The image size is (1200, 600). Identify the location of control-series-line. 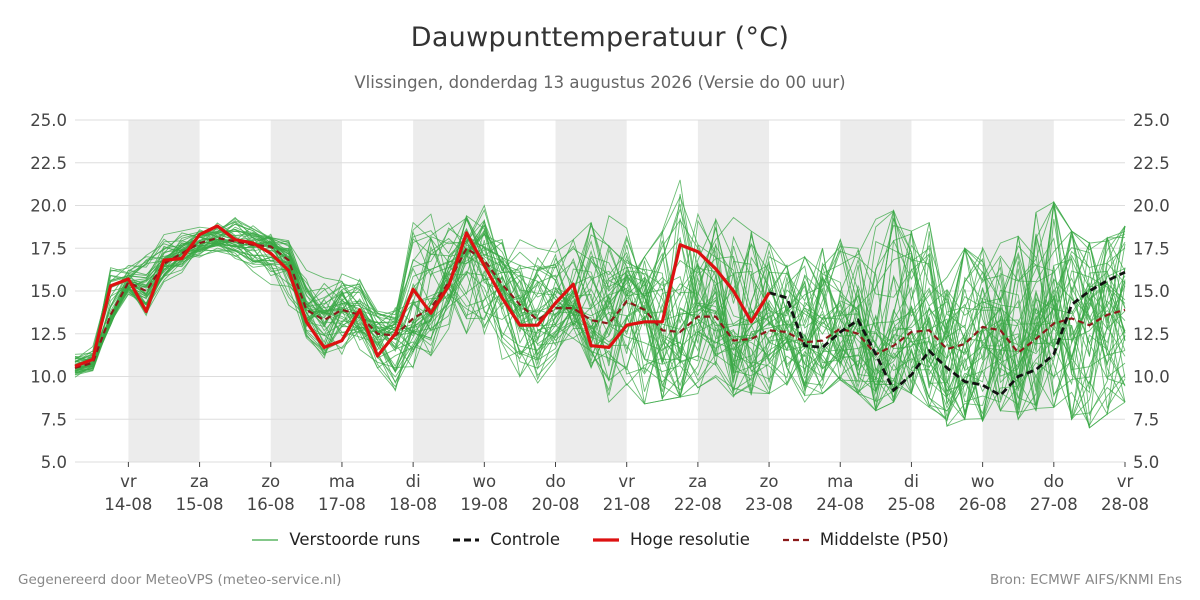
(947, 334).